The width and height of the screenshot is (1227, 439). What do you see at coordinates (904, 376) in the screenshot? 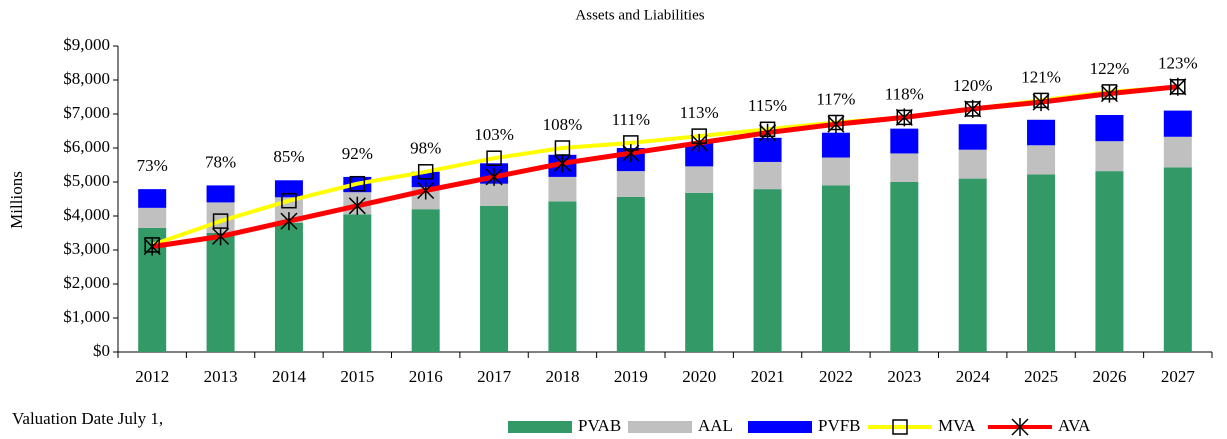
I see `x-tick-label: 2023` at bounding box center [904, 376].